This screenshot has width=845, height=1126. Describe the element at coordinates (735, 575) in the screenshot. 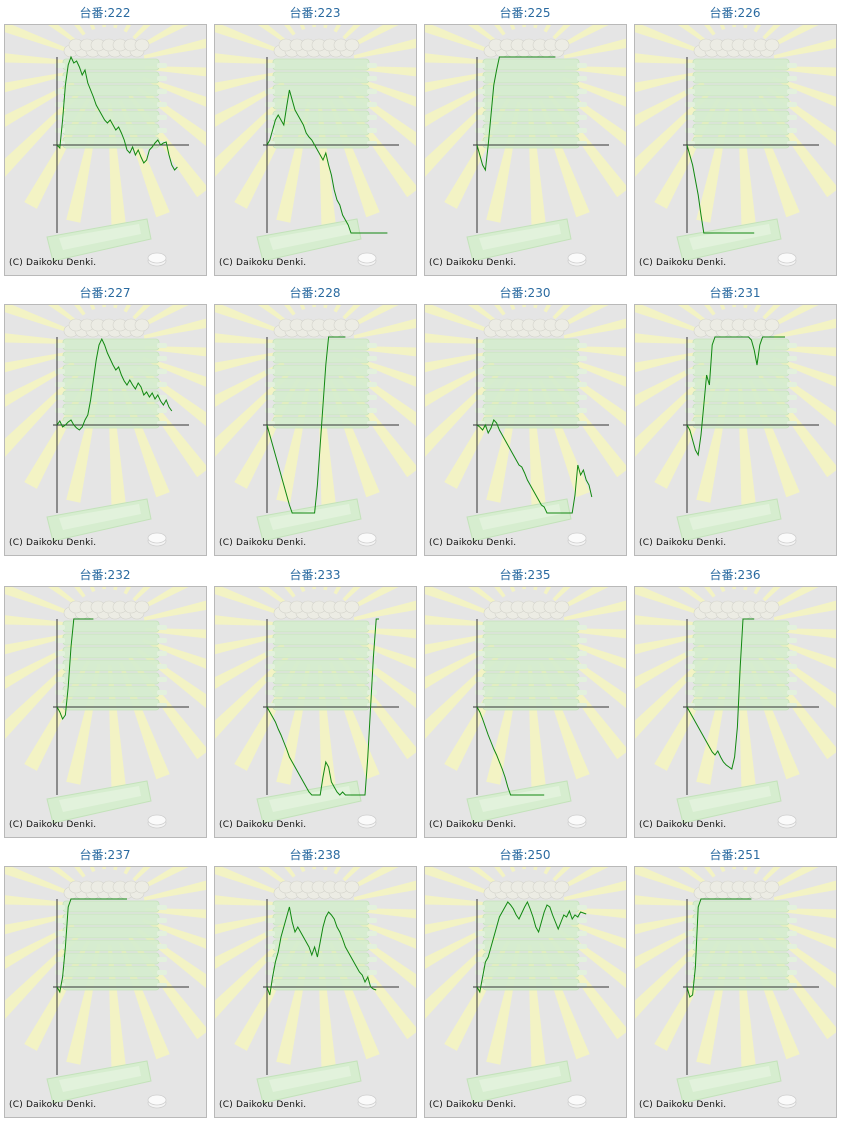

I see `machine-number-link: 台番:236` at that location.